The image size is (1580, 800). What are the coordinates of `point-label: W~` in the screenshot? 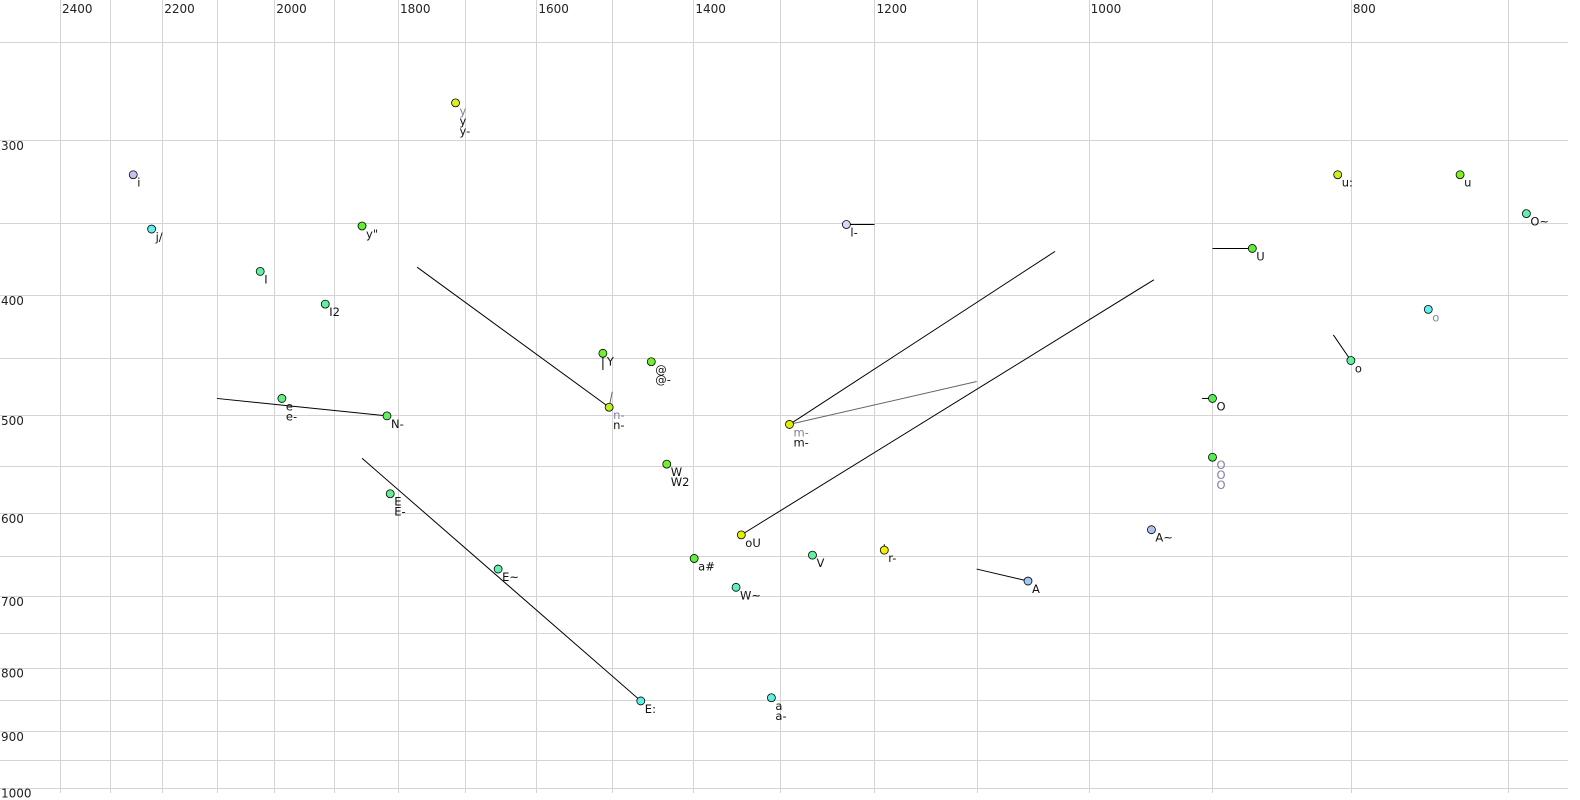 It's located at (750, 595).